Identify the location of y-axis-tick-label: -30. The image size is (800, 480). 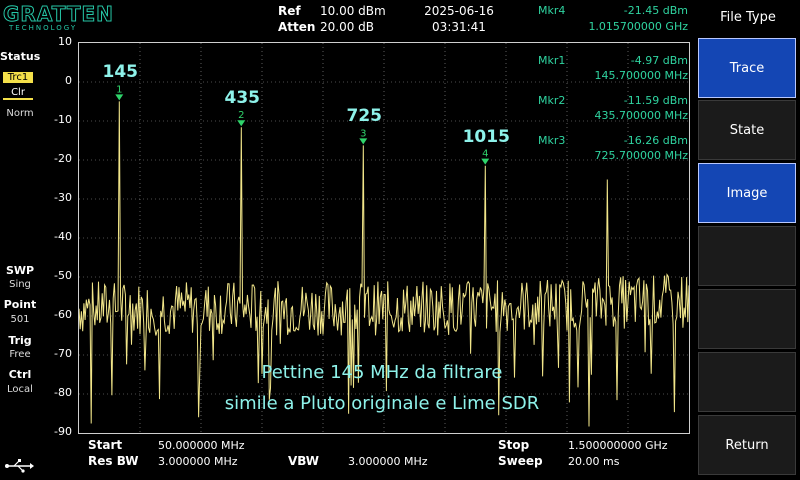
(63, 197).